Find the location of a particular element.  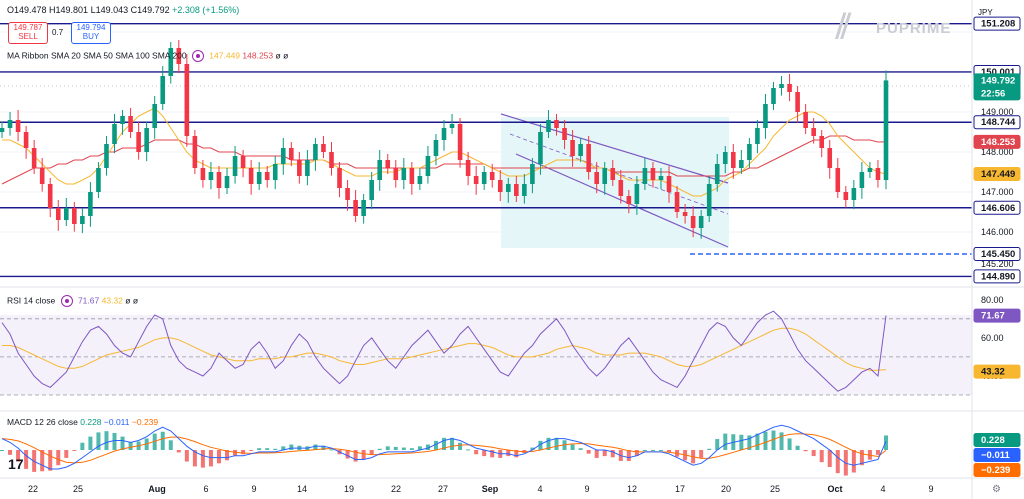

time-tick-label: 22 is located at coordinates (33, 489).